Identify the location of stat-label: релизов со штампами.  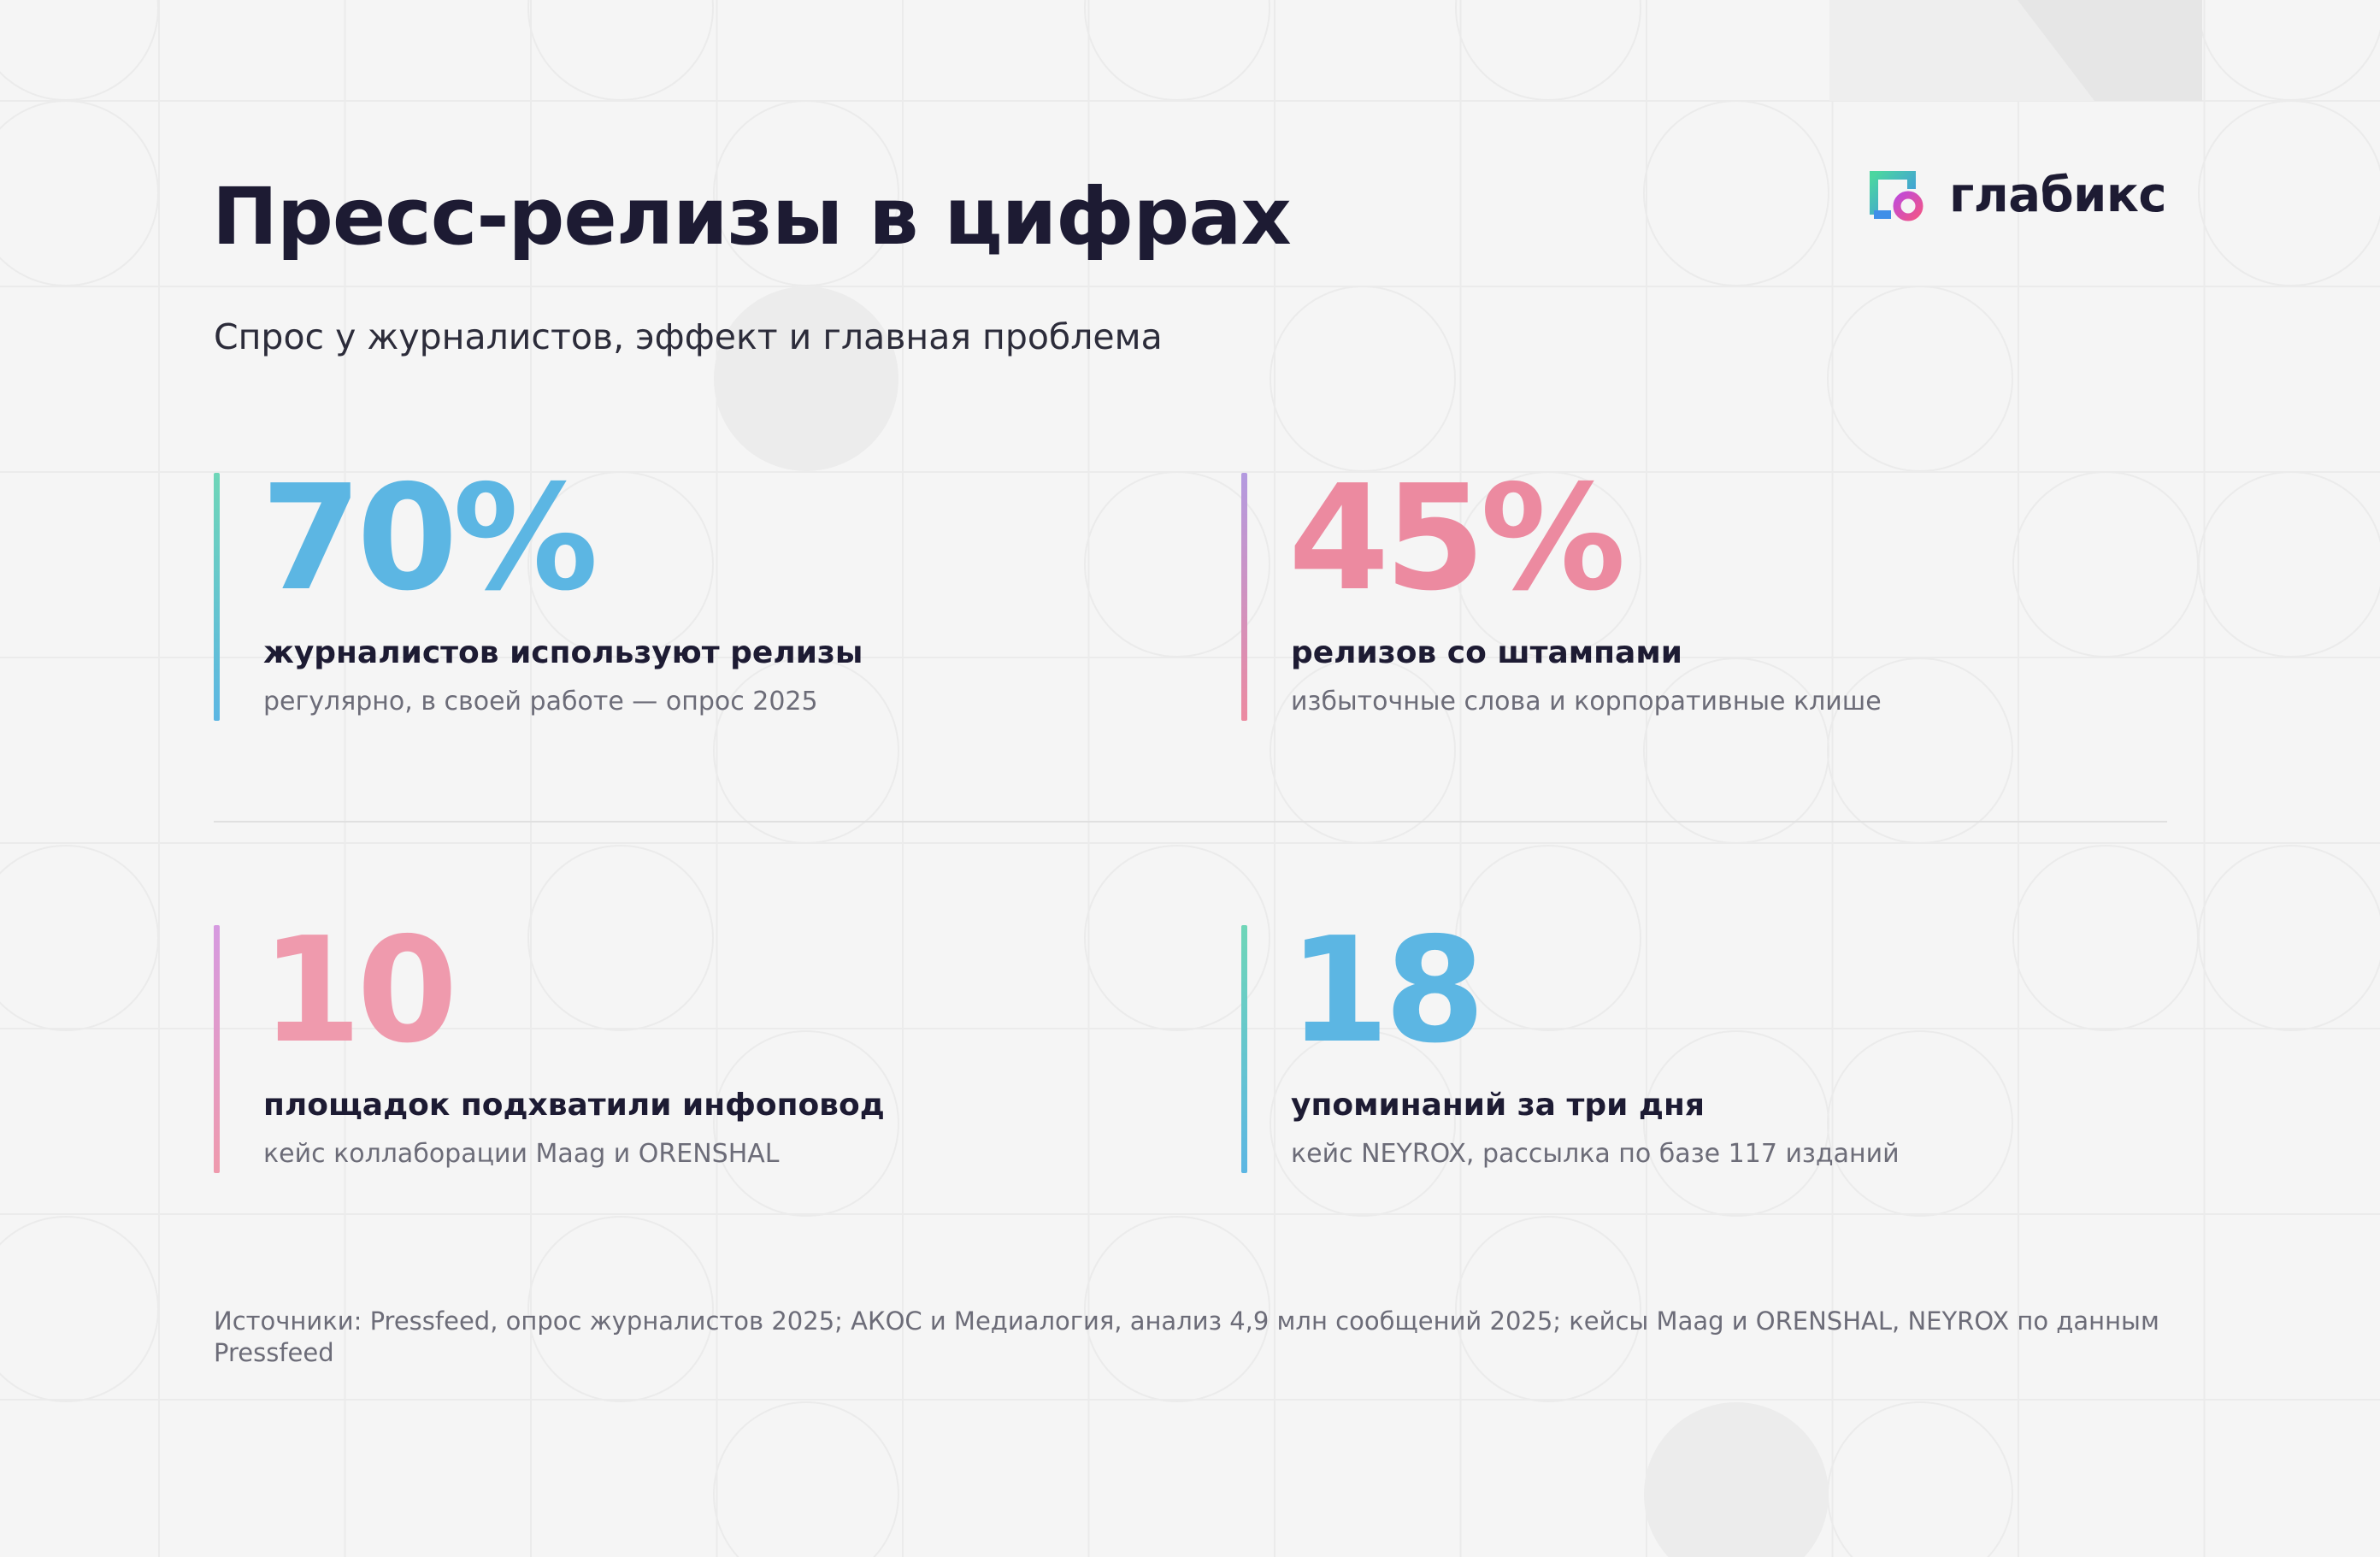
(1487, 652).